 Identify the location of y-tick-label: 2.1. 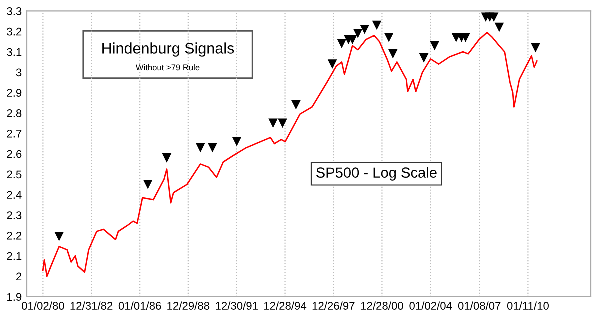
(14, 256).